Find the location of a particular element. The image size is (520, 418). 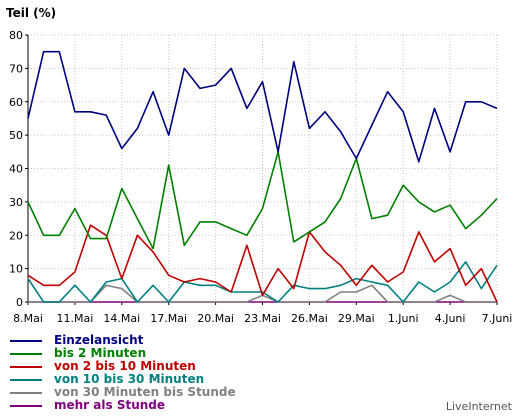

x-tick-label: 29.Mai is located at coordinates (356, 318).